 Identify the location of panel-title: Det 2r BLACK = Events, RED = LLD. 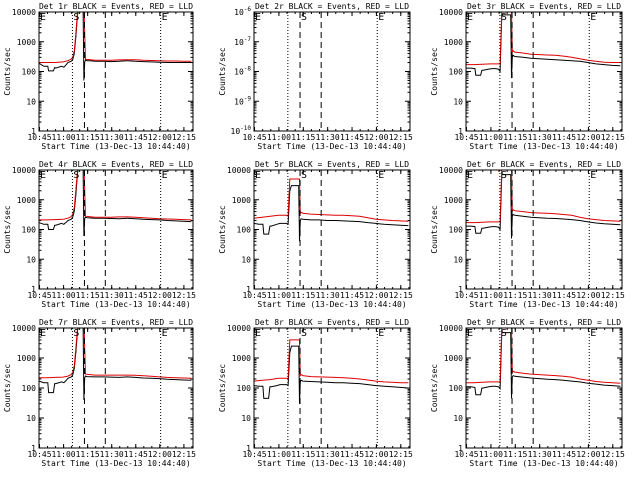
(332, 6).